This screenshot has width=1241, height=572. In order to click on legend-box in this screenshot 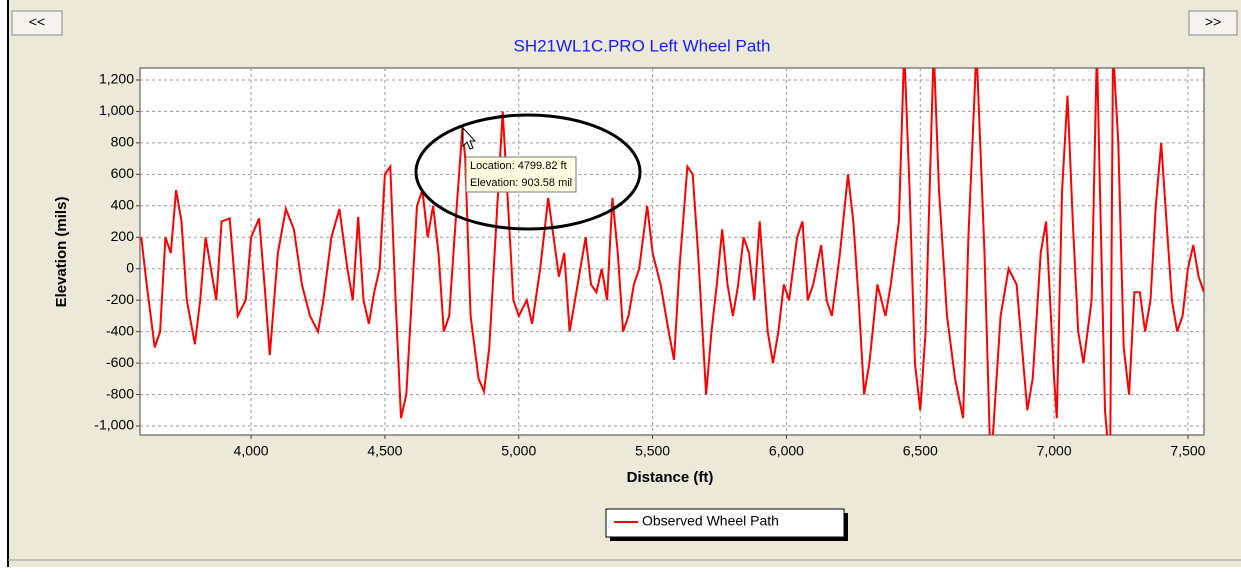, I will do `click(725, 523)`.